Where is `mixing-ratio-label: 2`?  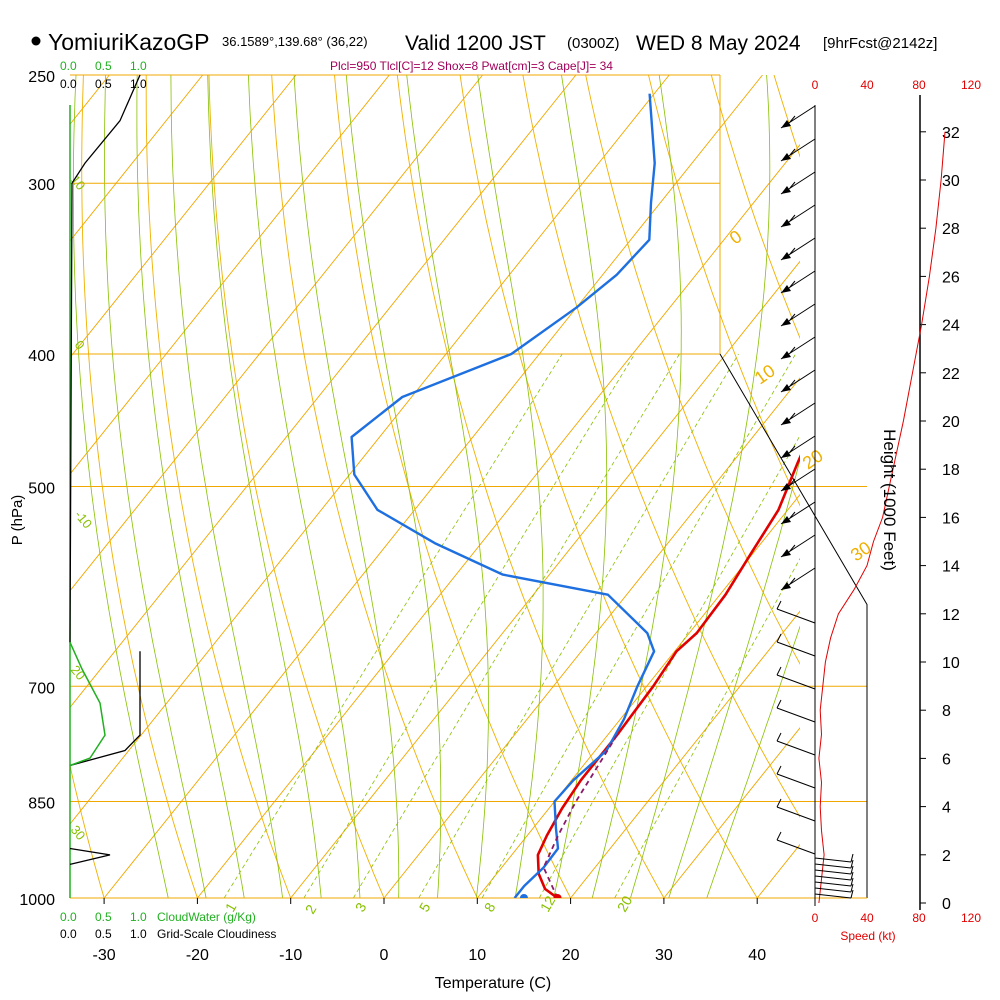
mixing-ratio-label: 2 is located at coordinates (311, 909).